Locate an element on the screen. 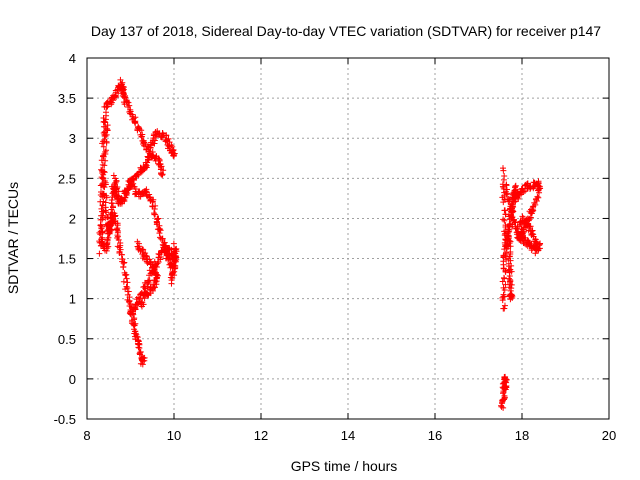 The image size is (640, 480). x-tick-label: 18 is located at coordinates (522, 435).